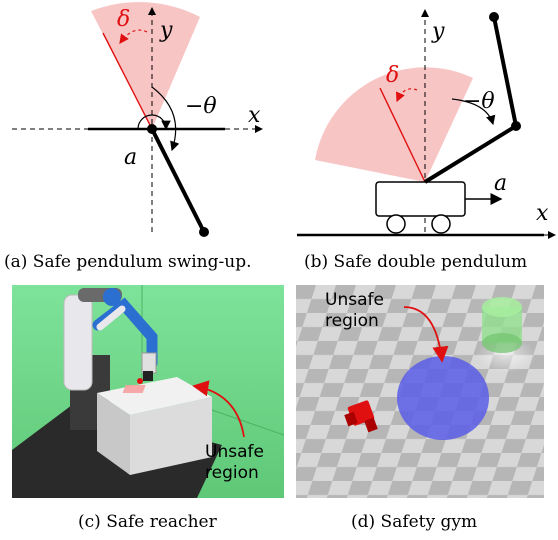 This screenshot has width=558, height=540. I want to click on caption-a: (a) Safe pendulum swing-up., so click(128, 262).